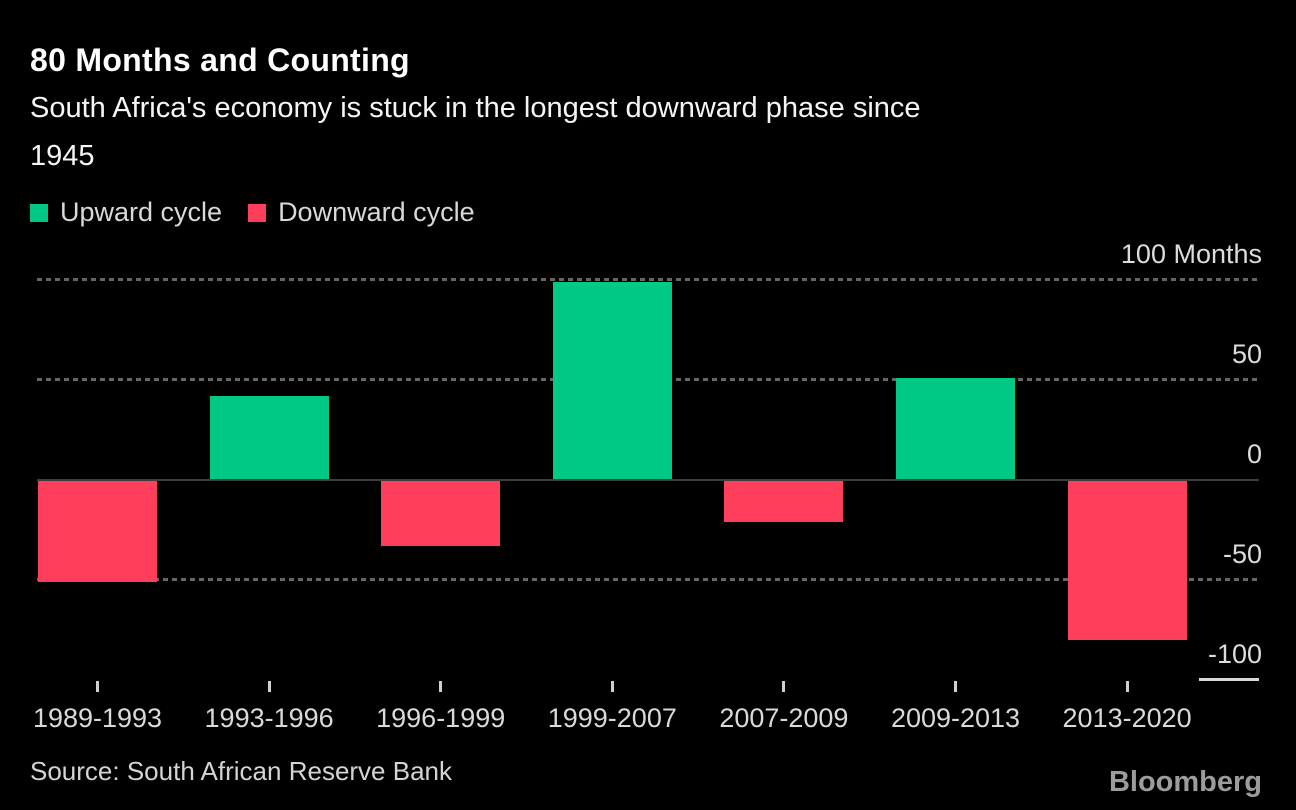  What do you see at coordinates (1185, 782) in the screenshot?
I see `bloomberg-logo: Bloomberg` at bounding box center [1185, 782].